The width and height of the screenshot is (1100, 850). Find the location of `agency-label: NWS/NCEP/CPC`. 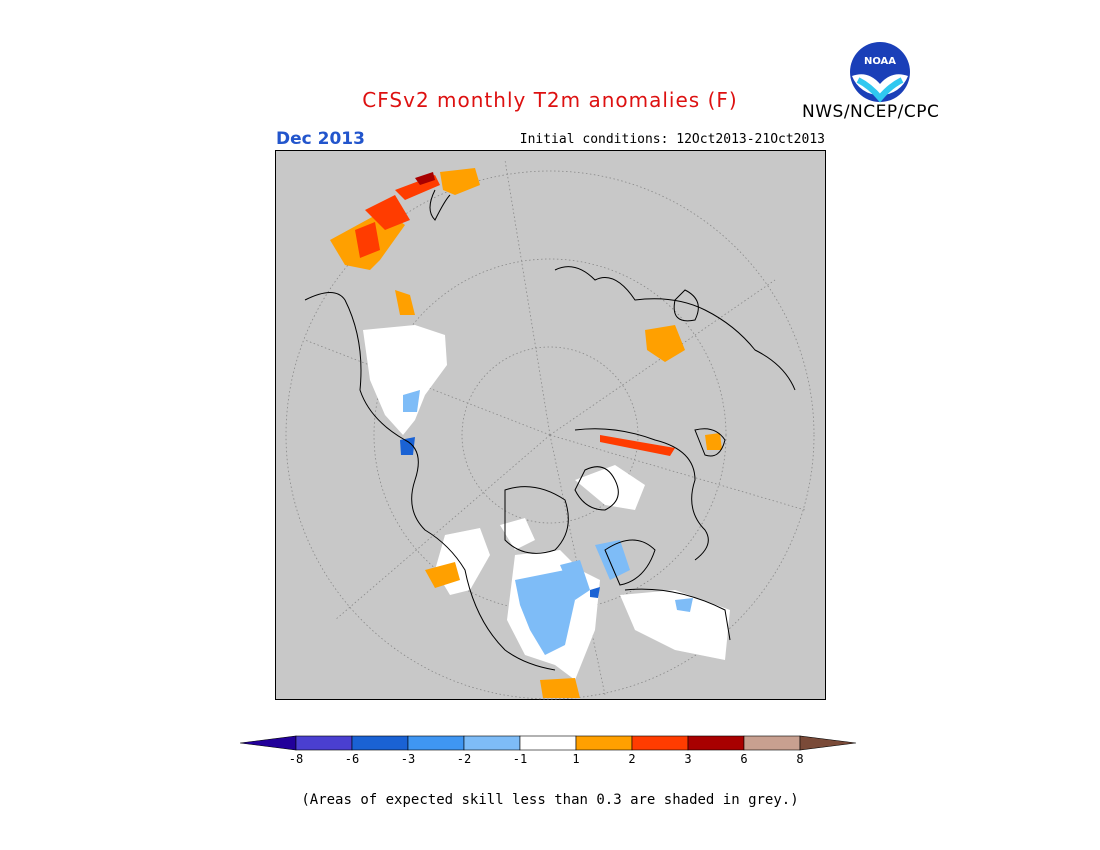

agency-label: NWS/NCEP/CPC is located at coordinates (871, 112).